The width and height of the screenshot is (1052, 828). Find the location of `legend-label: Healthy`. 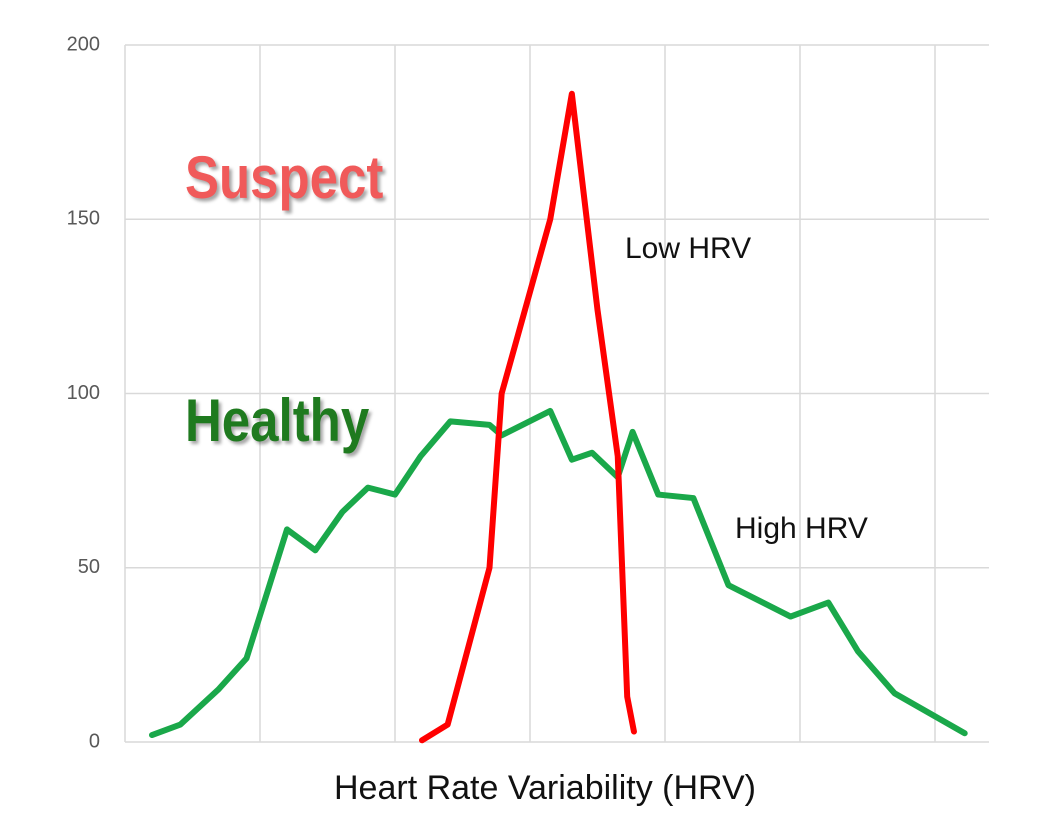

legend-label: Healthy is located at coordinates (277, 420).